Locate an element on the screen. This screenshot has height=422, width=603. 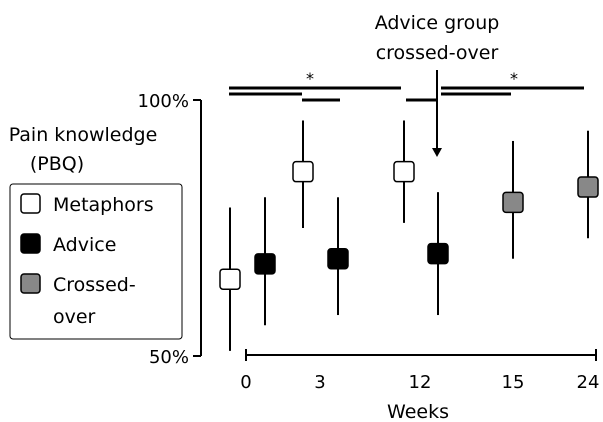
significance-bars: * * is located at coordinates (406, 85).